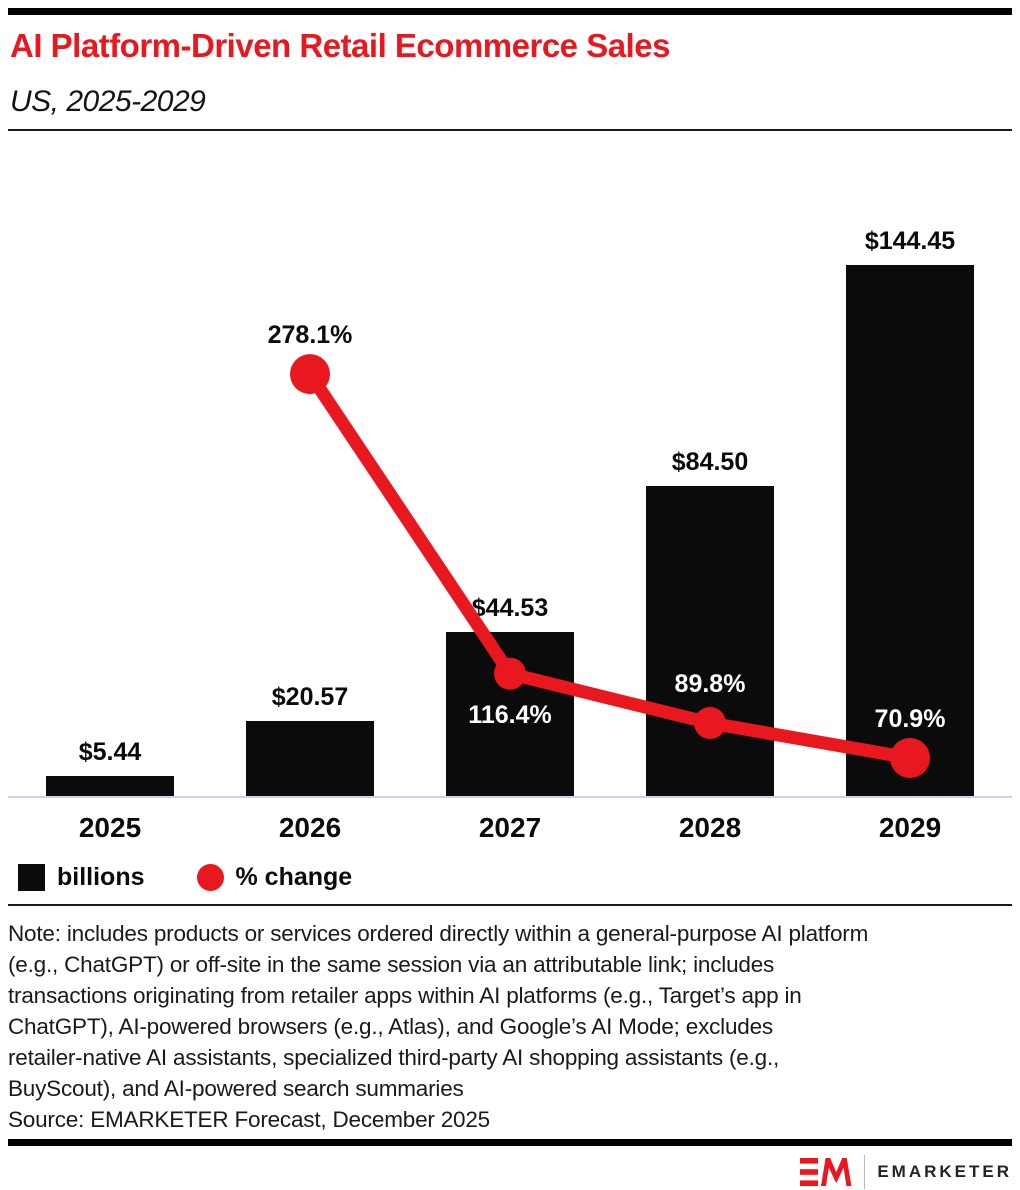 Image resolution: width=1020 pixels, height=1190 pixels. I want to click on year-label-2027: 2027, so click(510, 828).